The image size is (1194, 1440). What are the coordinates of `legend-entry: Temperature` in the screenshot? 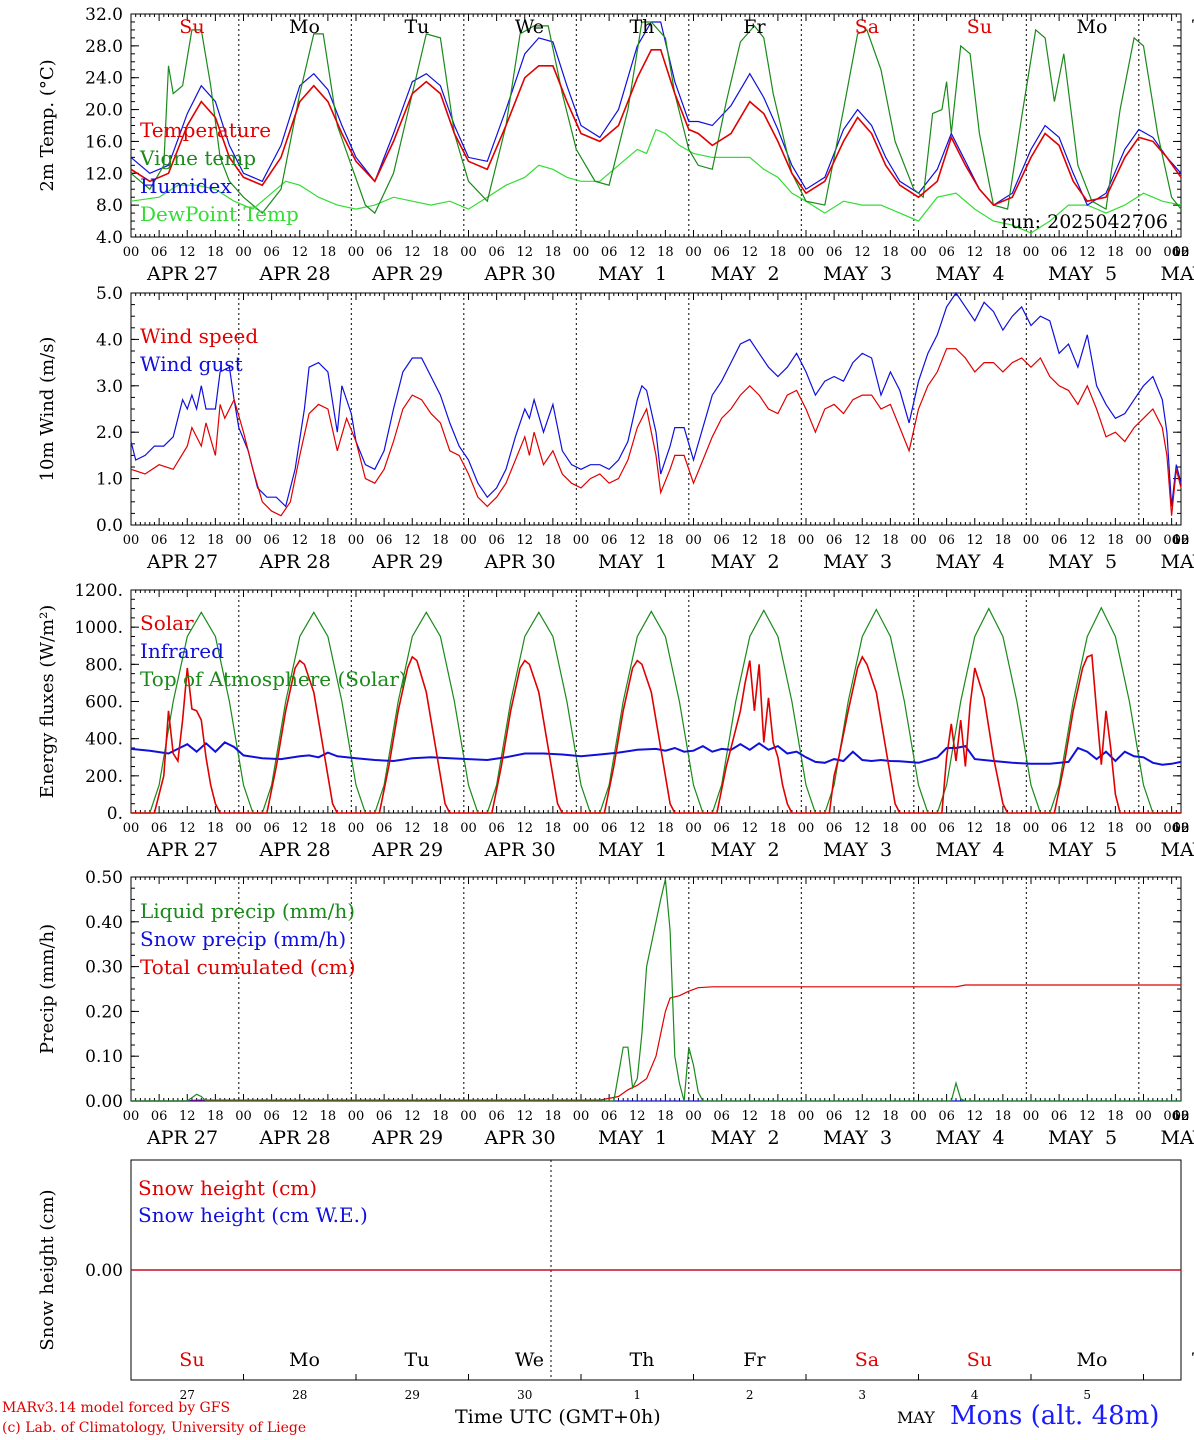 It's located at (205, 130).